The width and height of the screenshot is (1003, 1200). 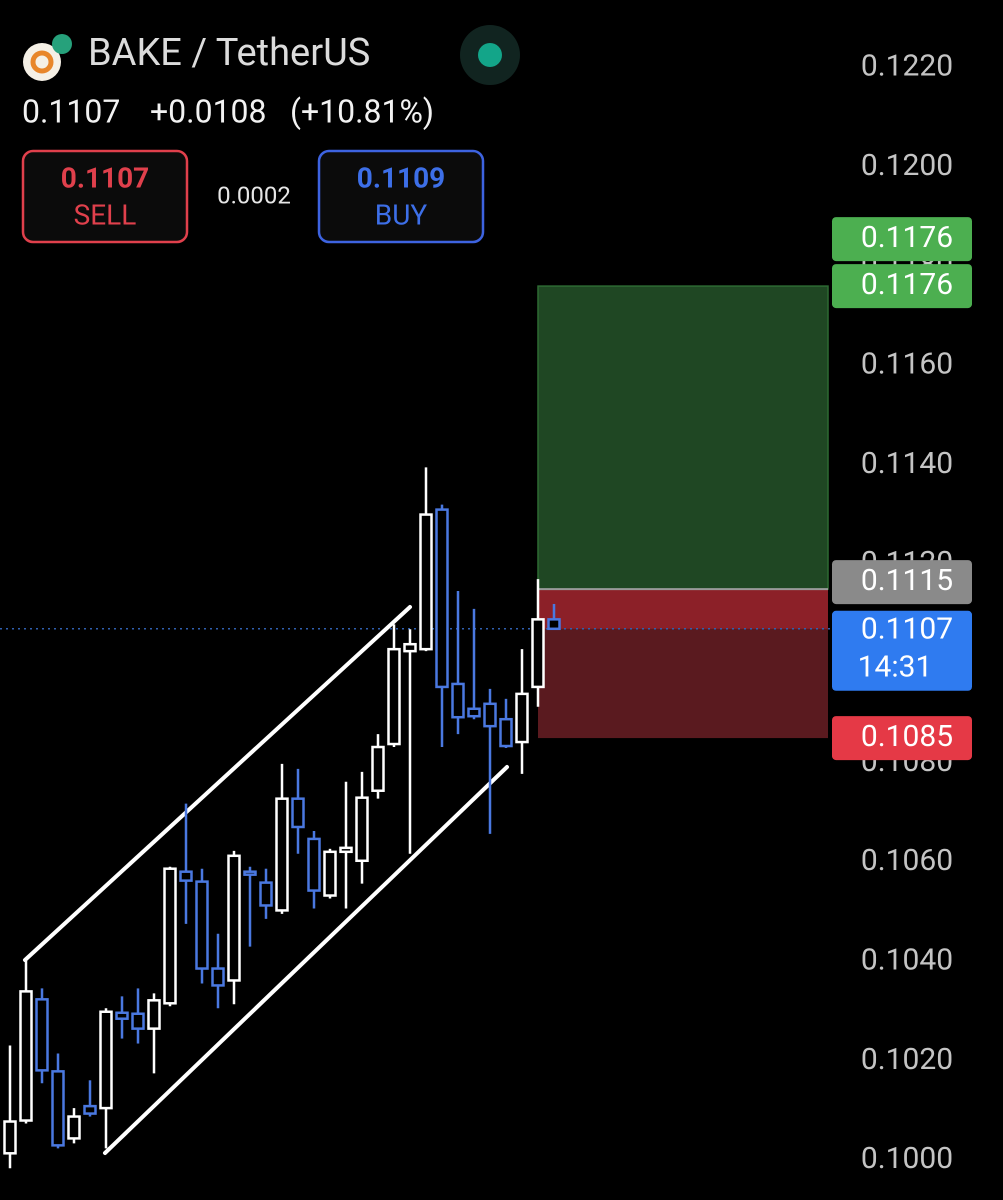 I want to click on spread: 0.0002, so click(x=254, y=195).